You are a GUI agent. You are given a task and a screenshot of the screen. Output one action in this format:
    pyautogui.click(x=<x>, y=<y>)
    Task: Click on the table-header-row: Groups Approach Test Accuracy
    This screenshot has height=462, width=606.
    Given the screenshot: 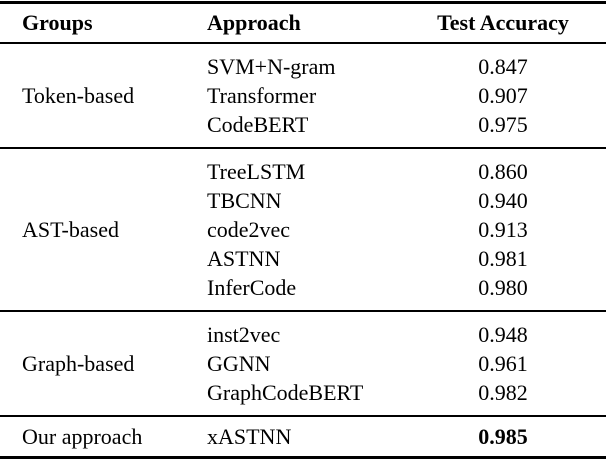 What is the action you would take?
    pyautogui.click(x=303, y=23)
    